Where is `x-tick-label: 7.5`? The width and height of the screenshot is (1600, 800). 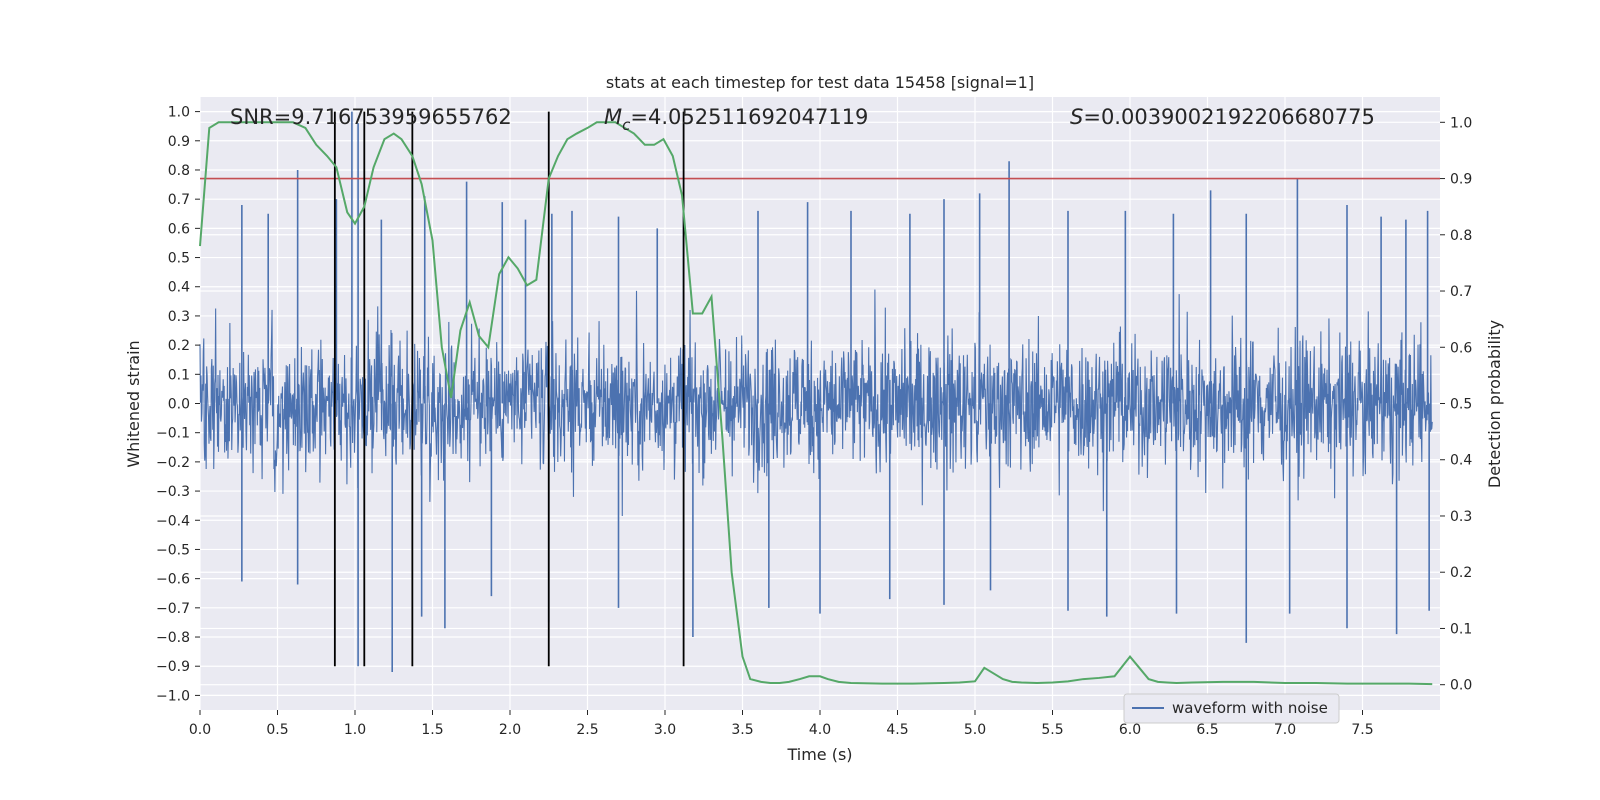 x-tick-label: 7.5 is located at coordinates (1362, 730).